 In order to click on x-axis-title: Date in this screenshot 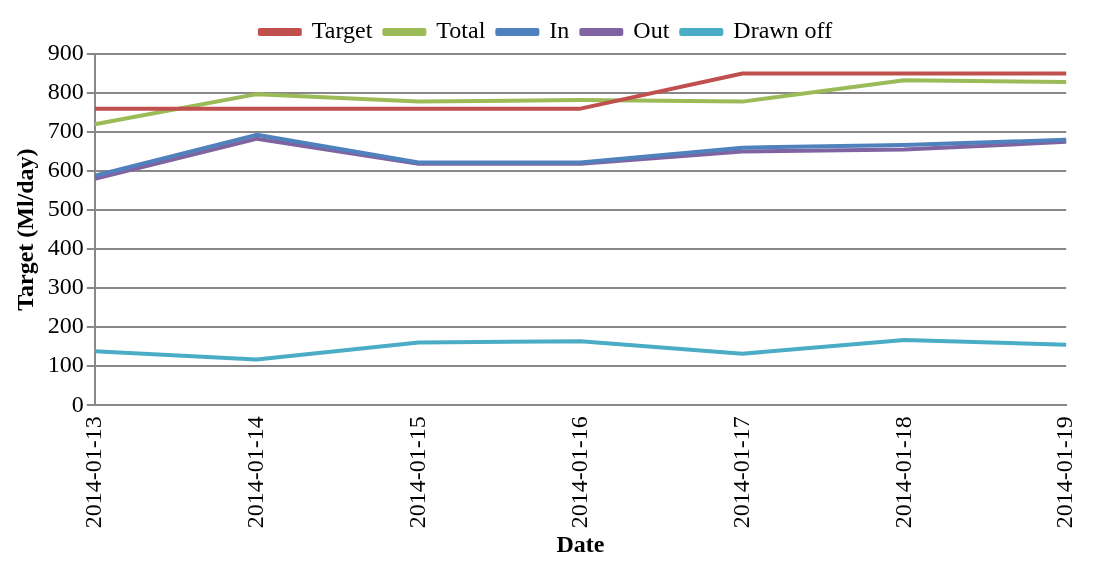, I will do `click(580, 543)`.